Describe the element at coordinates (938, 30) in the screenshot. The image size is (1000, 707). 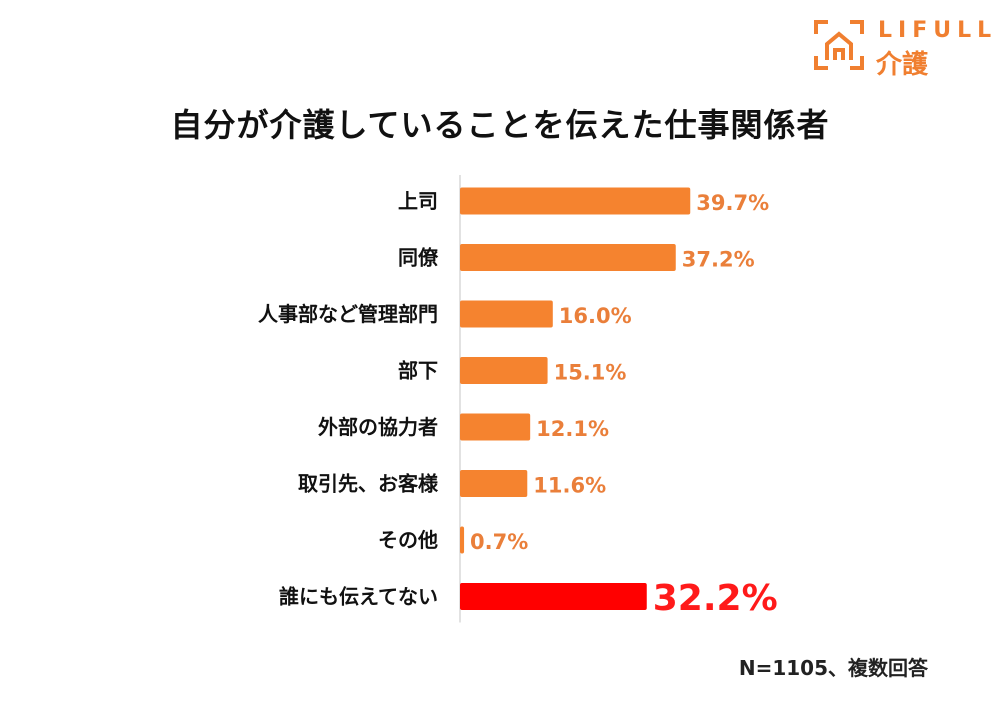
I see `logo-brand-text: LIFULL` at that location.